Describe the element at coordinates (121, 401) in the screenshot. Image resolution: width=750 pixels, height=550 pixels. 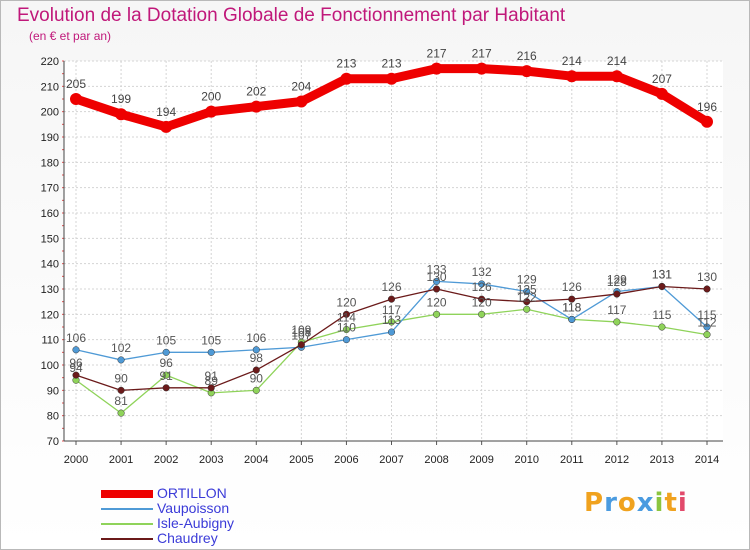
I see `data-label: 81` at that location.